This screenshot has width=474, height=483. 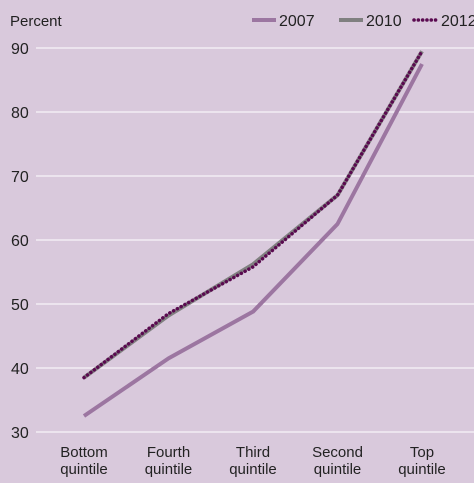 I want to click on y-tick-label: 80, so click(x=20, y=113).